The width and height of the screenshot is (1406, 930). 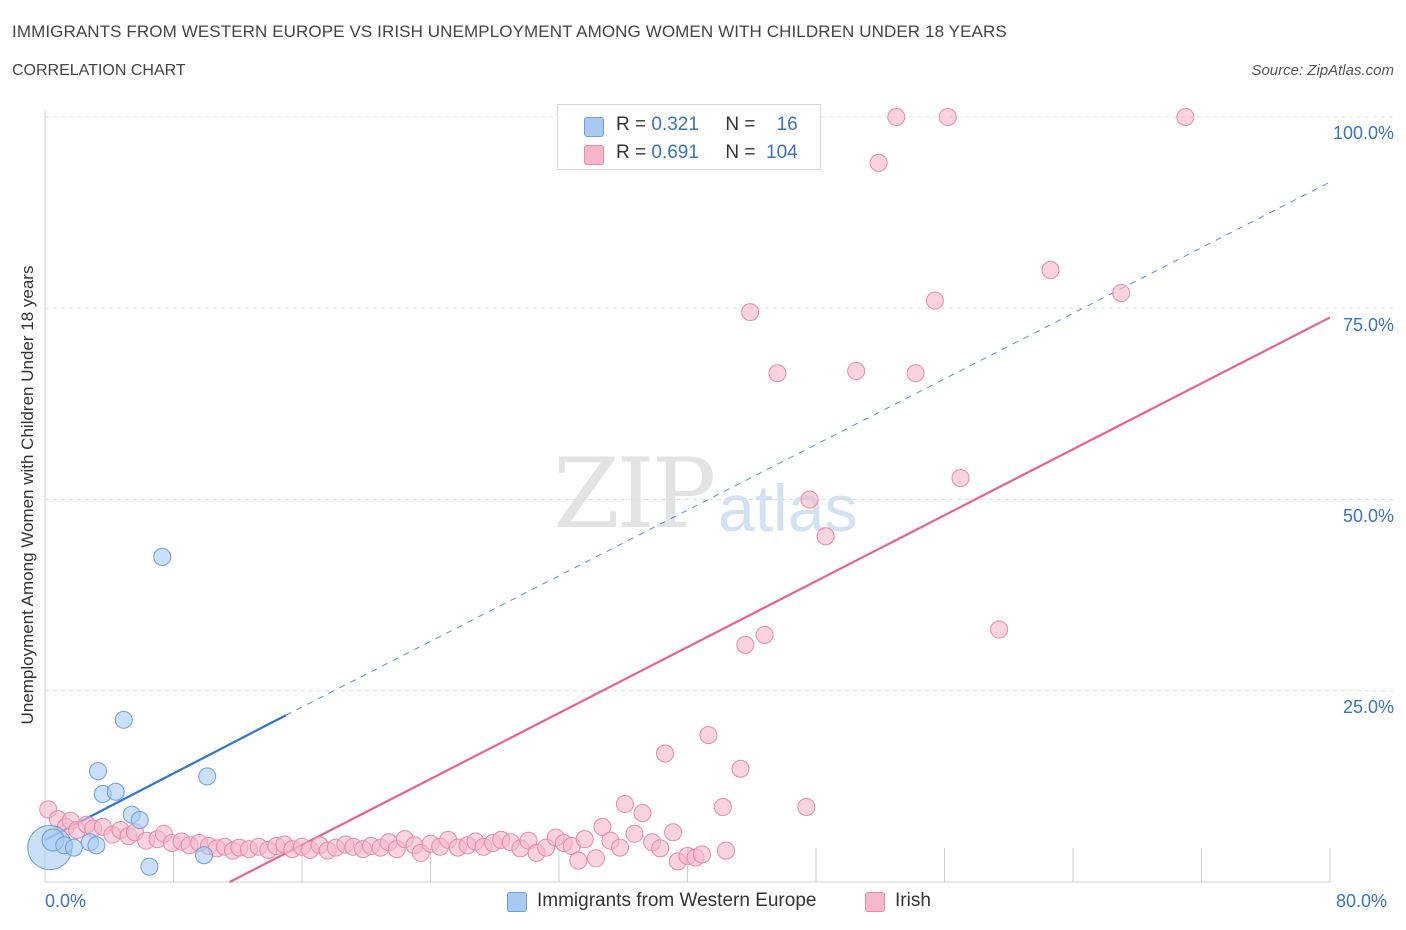 What do you see at coordinates (1363, 133) in the screenshot?
I see `y-tick-label-100: 100.0%` at bounding box center [1363, 133].